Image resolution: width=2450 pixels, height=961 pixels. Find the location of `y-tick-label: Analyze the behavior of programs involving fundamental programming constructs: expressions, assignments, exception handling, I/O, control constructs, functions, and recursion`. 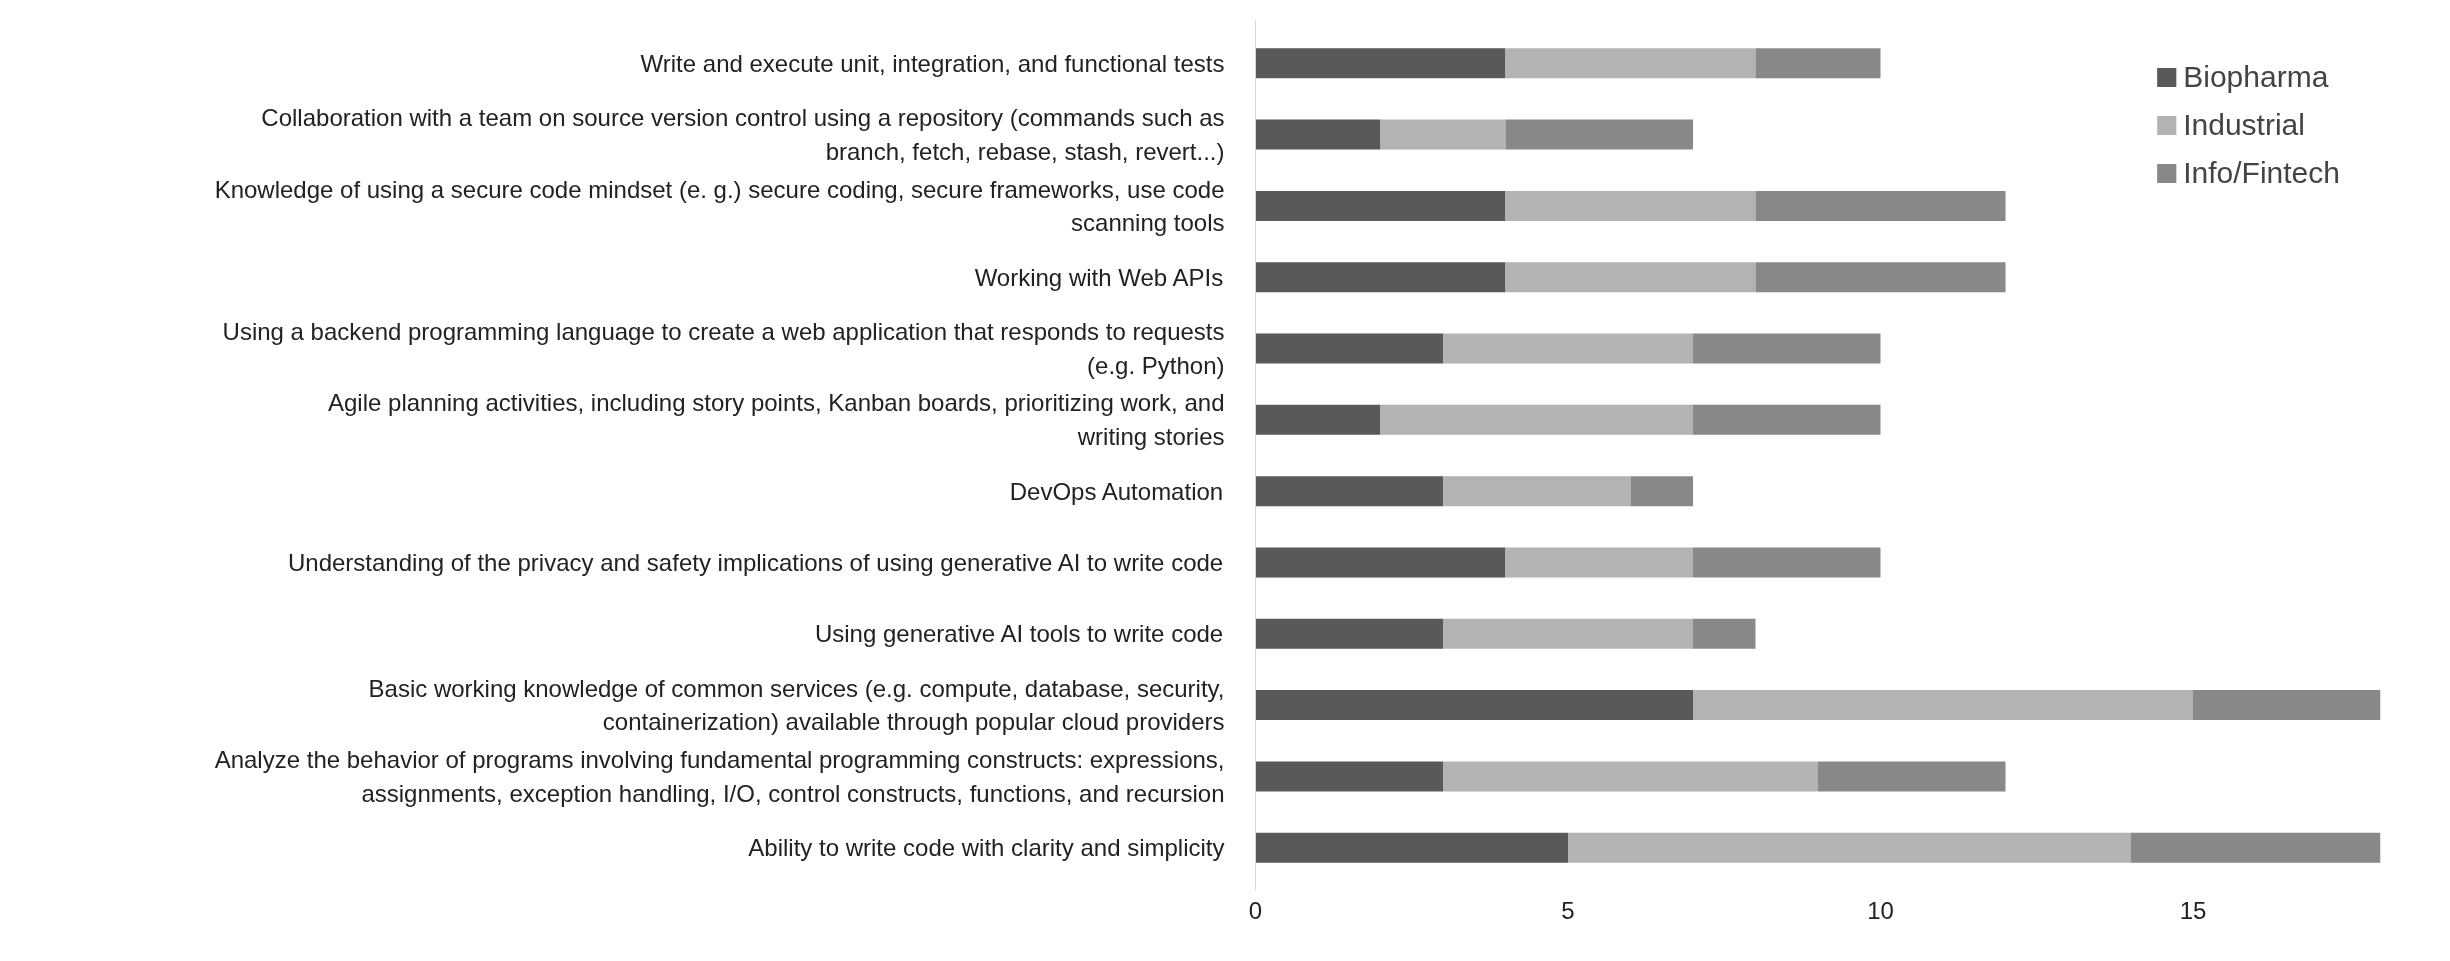

y-tick-label: Analyze the behavior of programs involving fundamental programming constructs: expressions, assignments, exception handling, I/O, control constructs, functions, and recursion is located at coordinates (719, 776).